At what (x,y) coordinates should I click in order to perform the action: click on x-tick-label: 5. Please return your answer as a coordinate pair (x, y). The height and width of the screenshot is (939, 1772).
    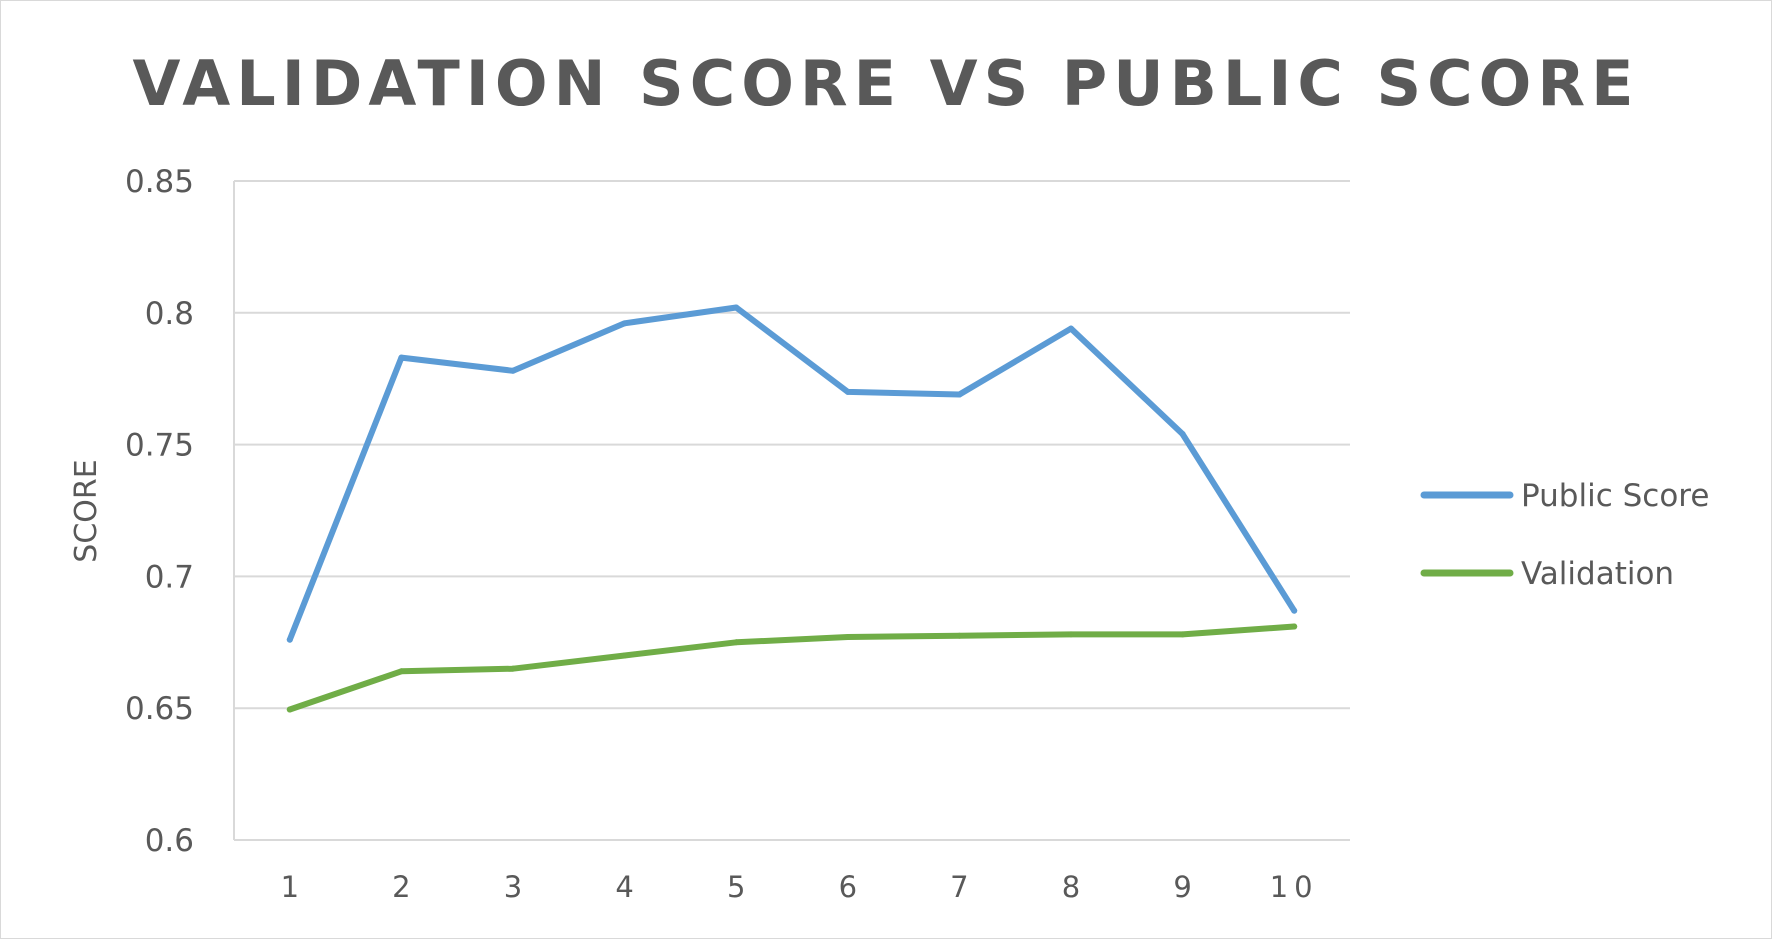
    Looking at the image, I should click on (736, 887).